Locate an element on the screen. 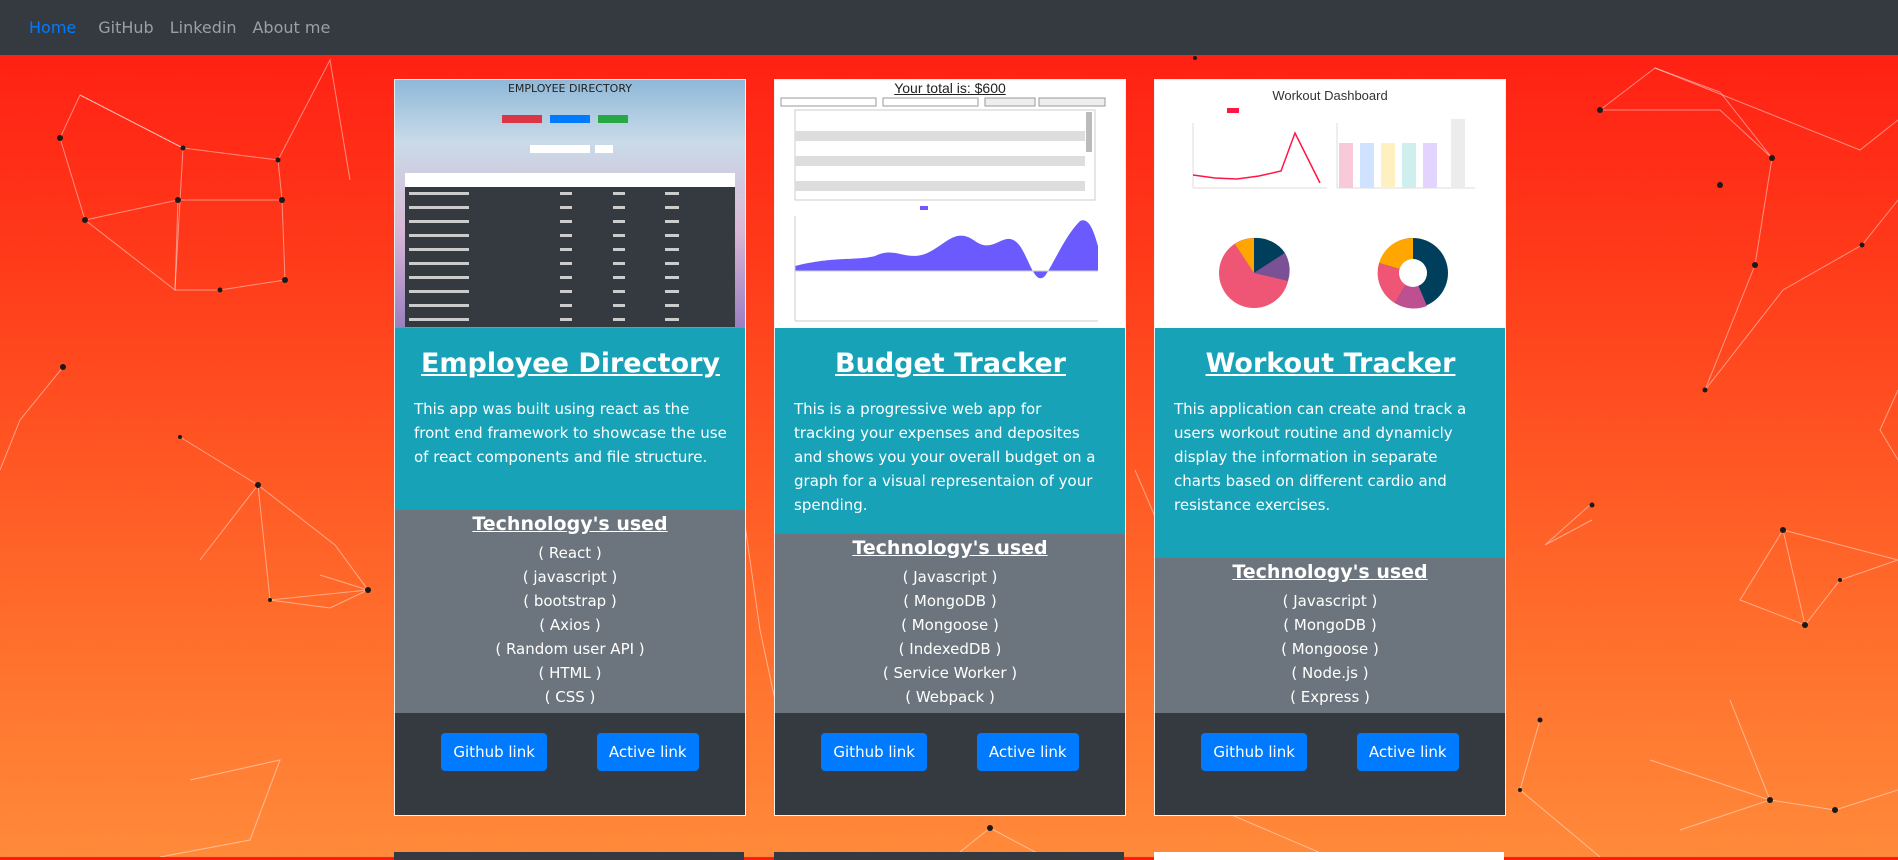  tech-item: ( javascript ) is located at coordinates (570, 577).